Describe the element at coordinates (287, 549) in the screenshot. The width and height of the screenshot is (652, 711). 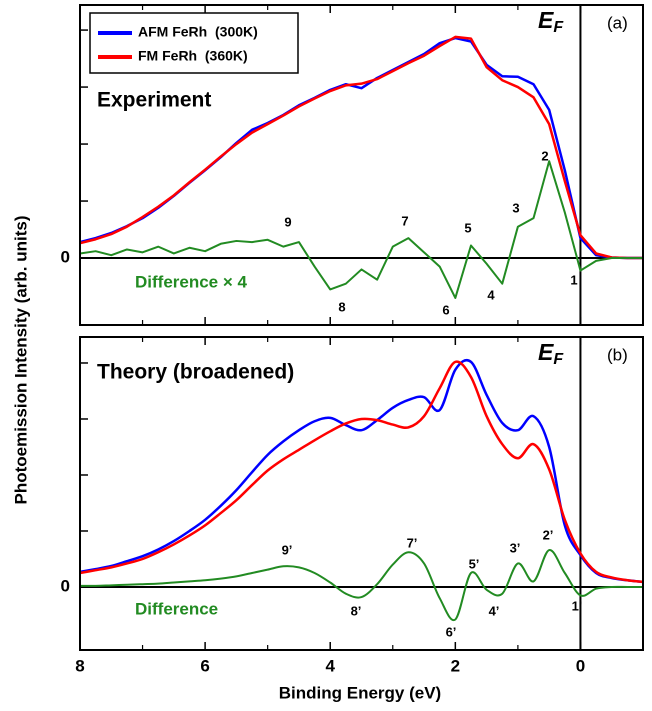
I see `peak-label: 9’` at that location.